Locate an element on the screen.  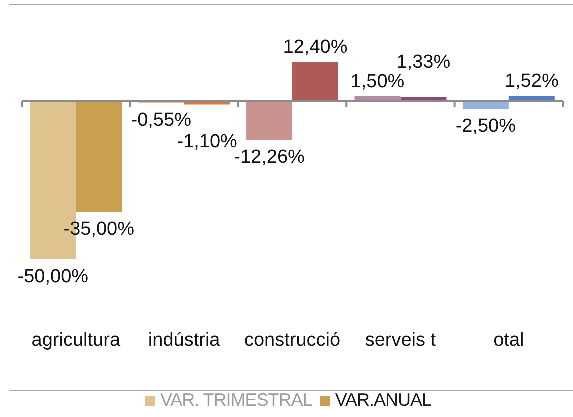
data-label: -50,00% is located at coordinates (53, 277).